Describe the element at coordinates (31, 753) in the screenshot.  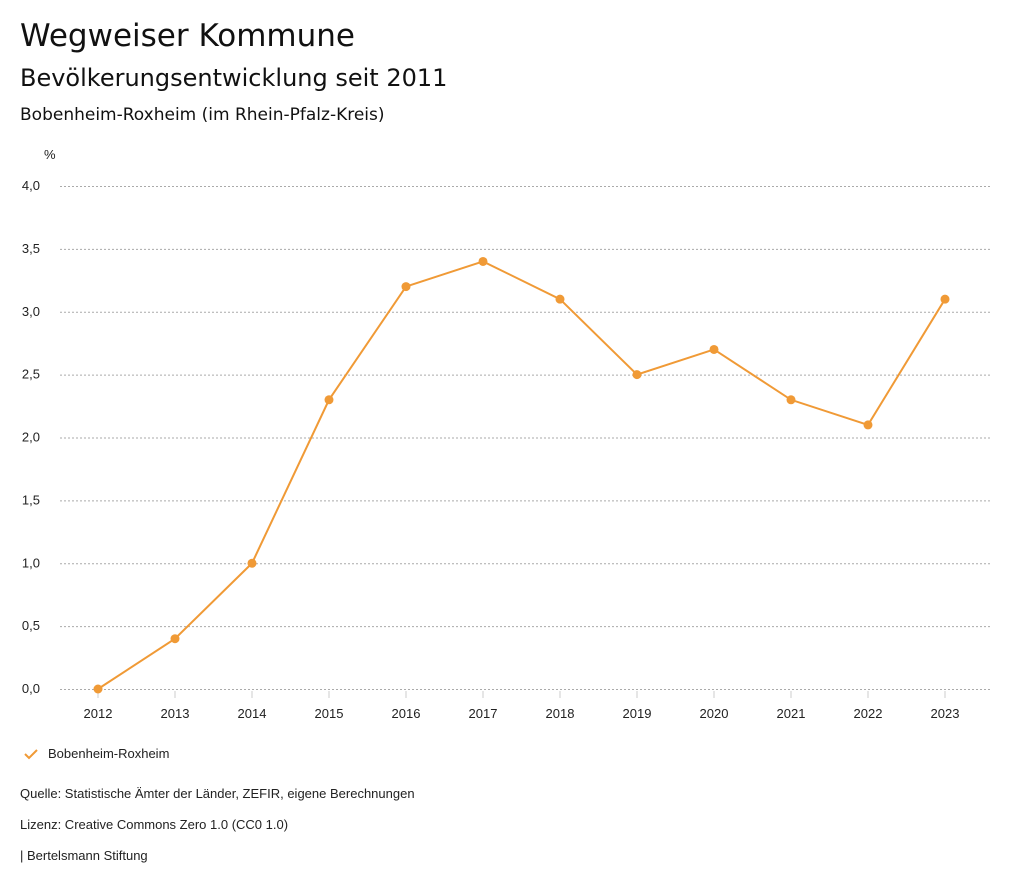
I see `check-icon` at that location.